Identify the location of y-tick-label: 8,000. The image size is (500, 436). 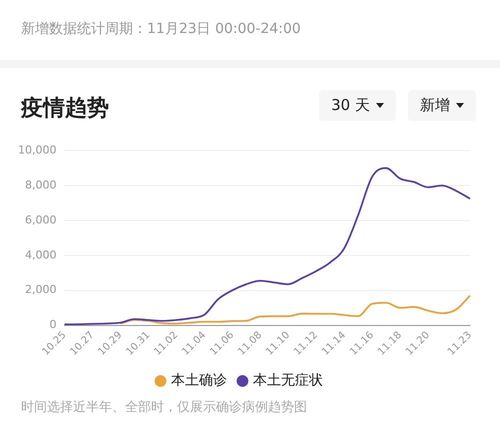
(40, 185).